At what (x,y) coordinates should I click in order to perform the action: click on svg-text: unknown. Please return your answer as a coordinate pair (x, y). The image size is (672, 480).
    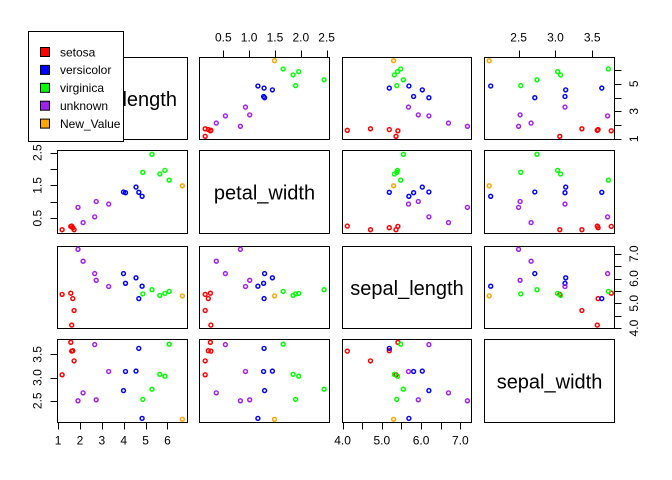
    Looking at the image, I should click on (84, 106).